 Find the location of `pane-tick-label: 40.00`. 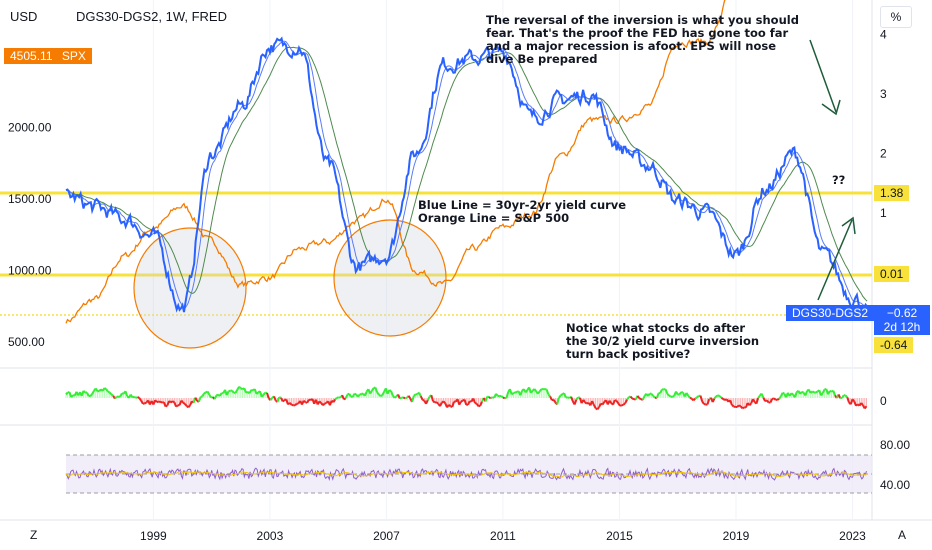

pane-tick-label: 40.00 is located at coordinates (895, 485).